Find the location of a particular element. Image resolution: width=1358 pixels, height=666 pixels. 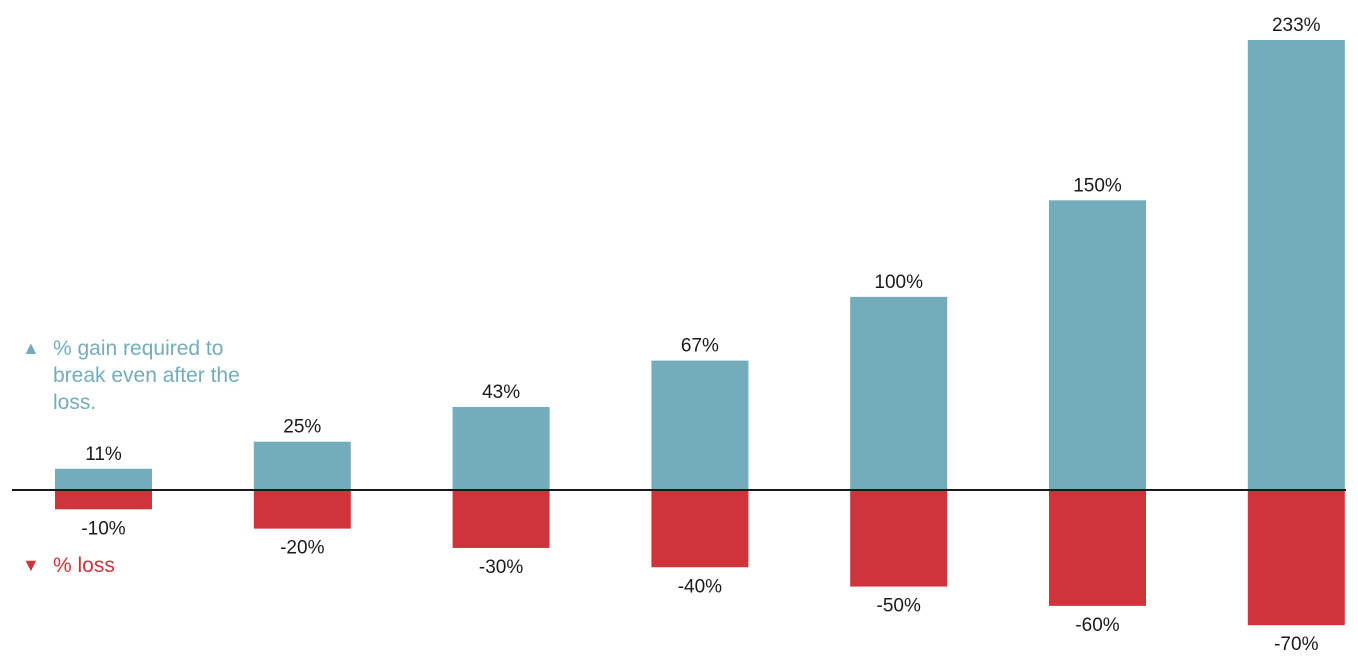

loss-value-label: -10% is located at coordinates (103, 528).